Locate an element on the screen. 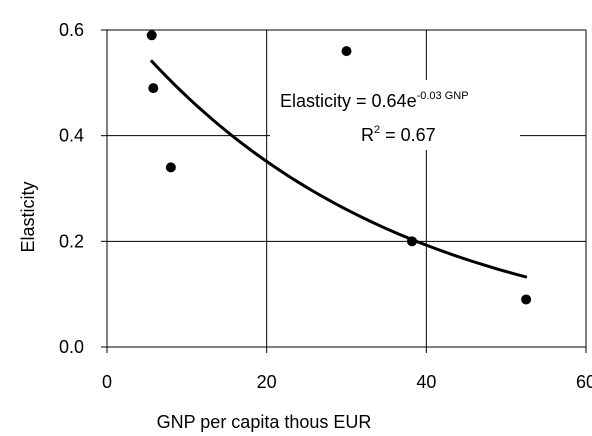 The image size is (592, 436). y-axis-title: Elasticity is located at coordinates (28, 216).